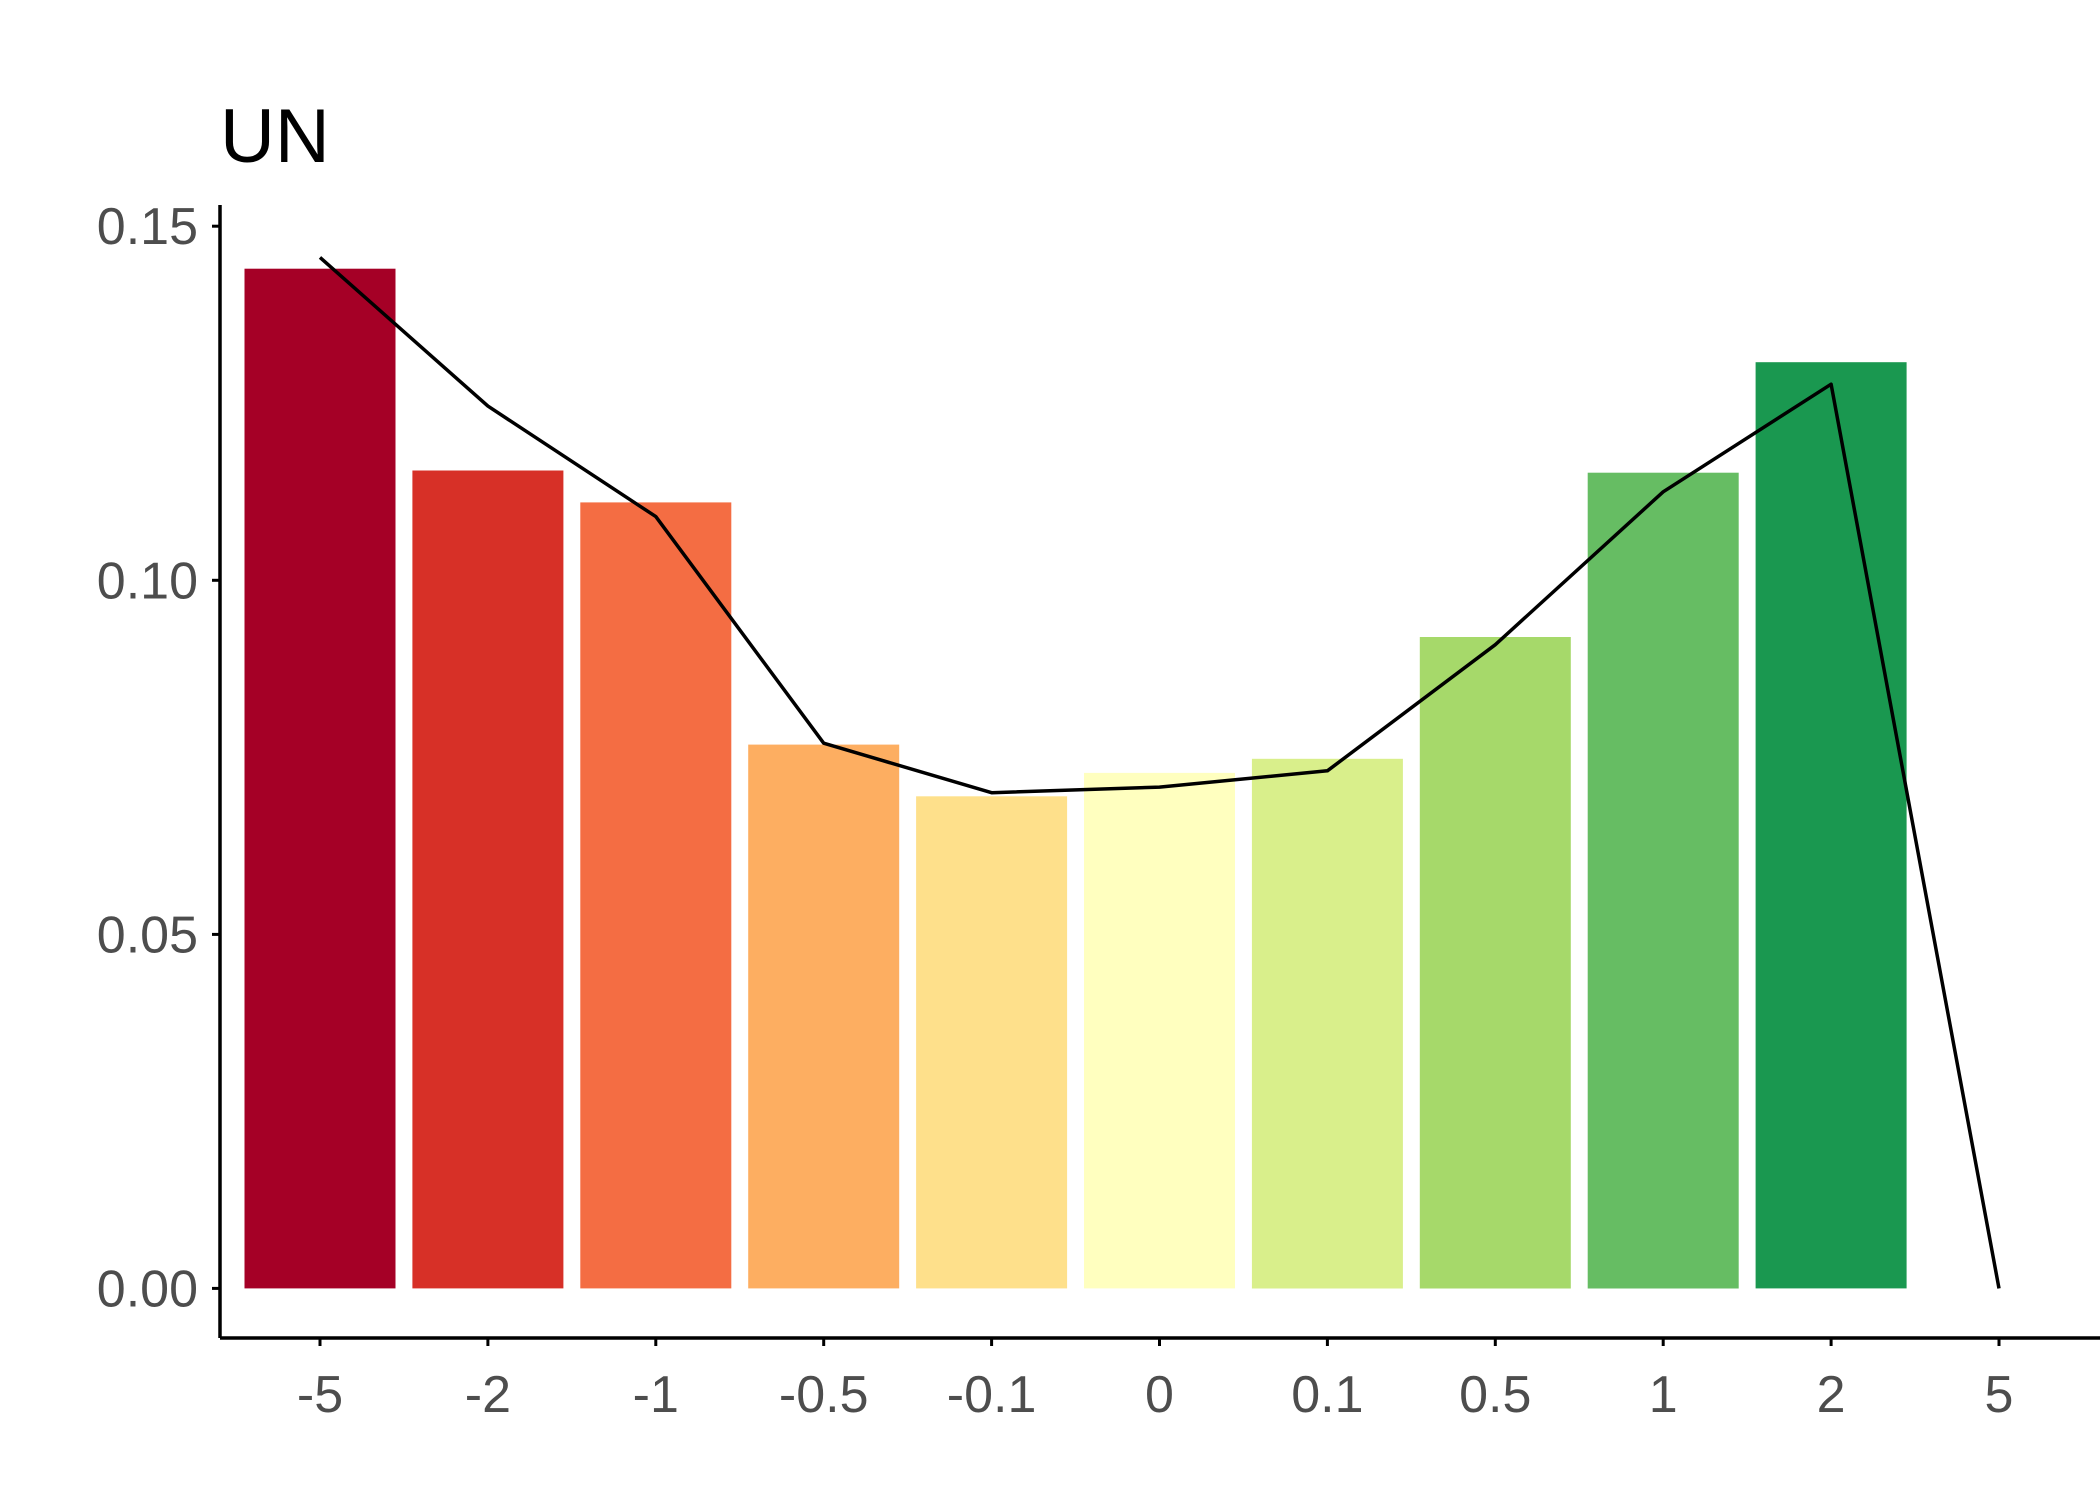 The image size is (2100, 1500). Describe the element at coordinates (1495, 1395) in the screenshot. I see `x-tick-label: 0.5` at that location.